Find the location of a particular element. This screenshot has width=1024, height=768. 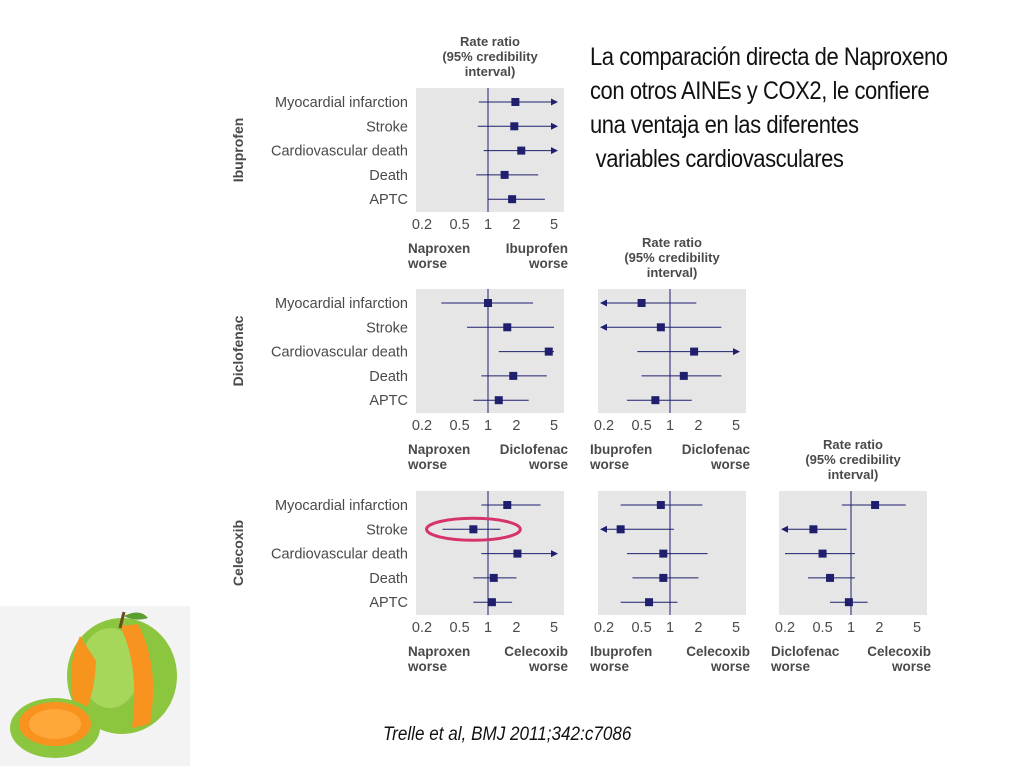

panel-3-tick-label: 1 is located at coordinates (670, 426).